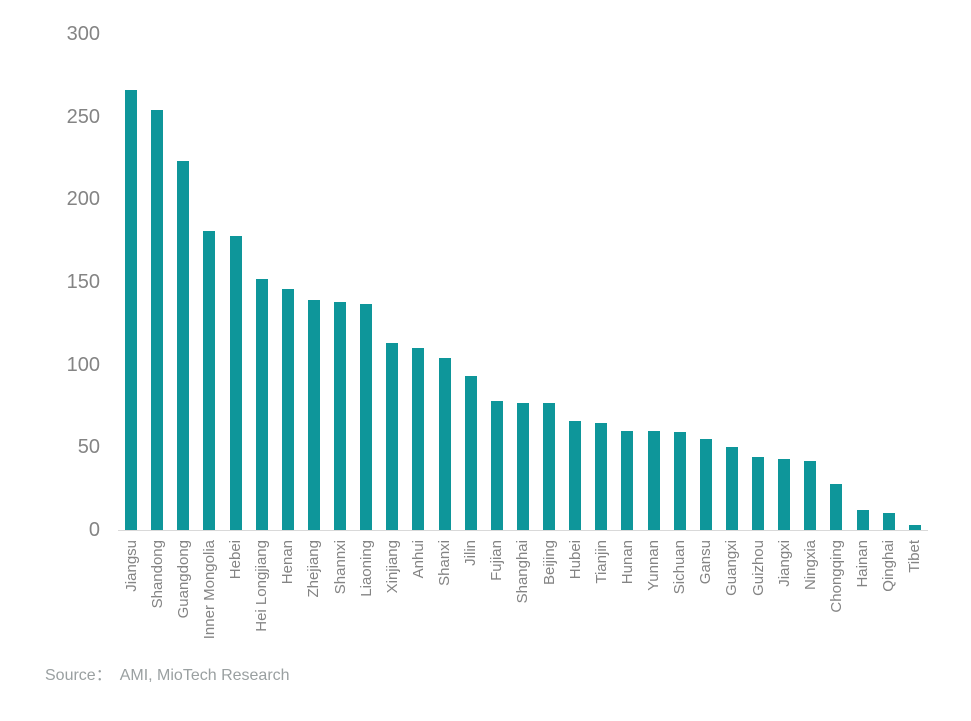 The width and height of the screenshot is (971, 721). I want to click on x-label-cell-zhejiang: Zhejiang, so click(314, 585).